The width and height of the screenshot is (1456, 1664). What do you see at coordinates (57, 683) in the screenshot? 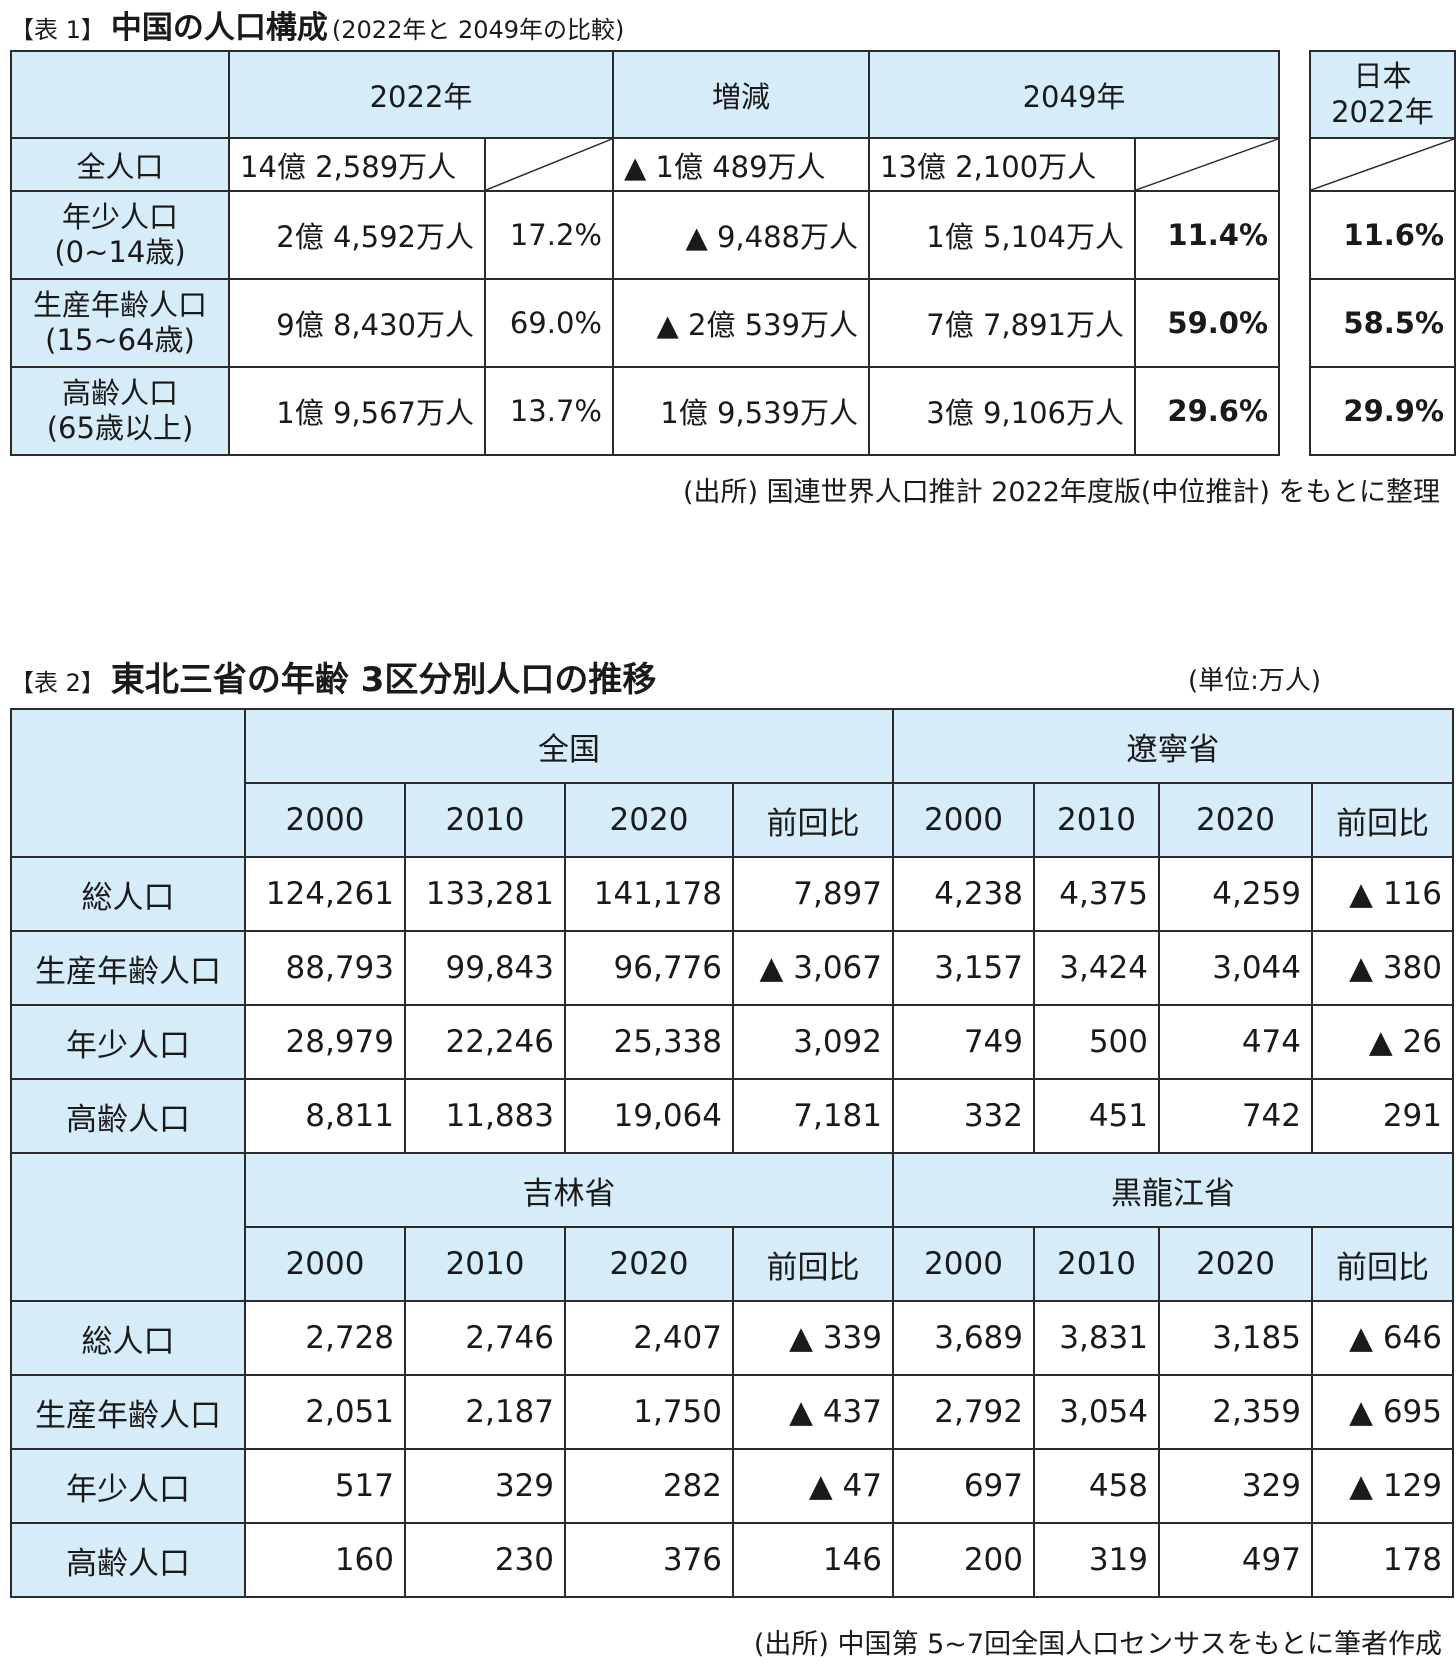
I see `table2-label: 【表 2】` at bounding box center [57, 683].